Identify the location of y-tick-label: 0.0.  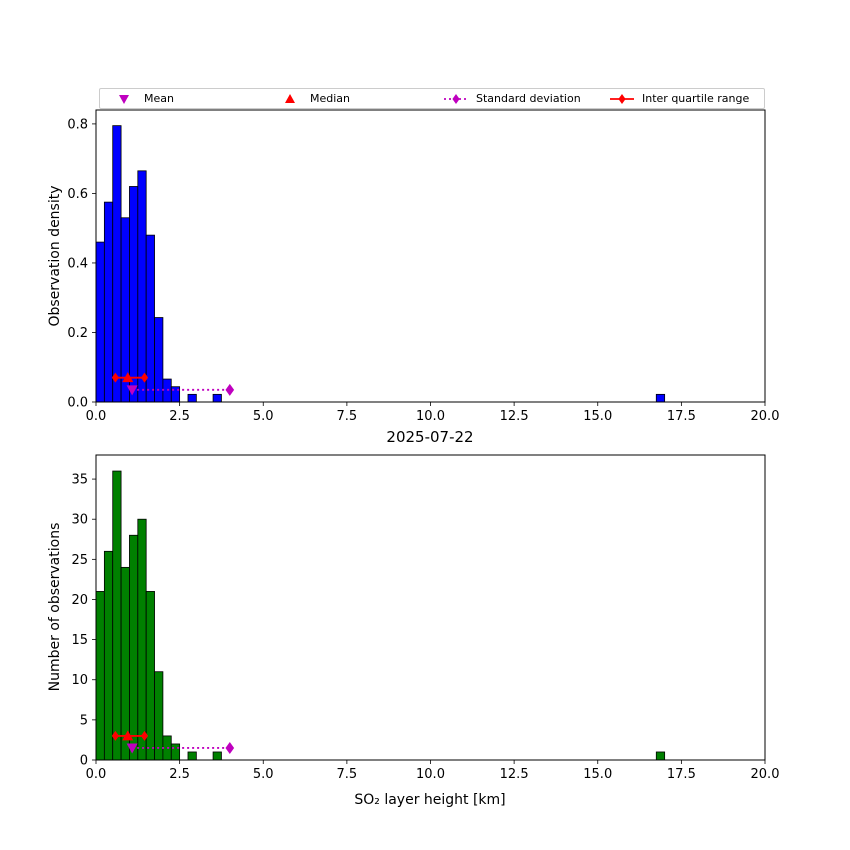
(77, 403).